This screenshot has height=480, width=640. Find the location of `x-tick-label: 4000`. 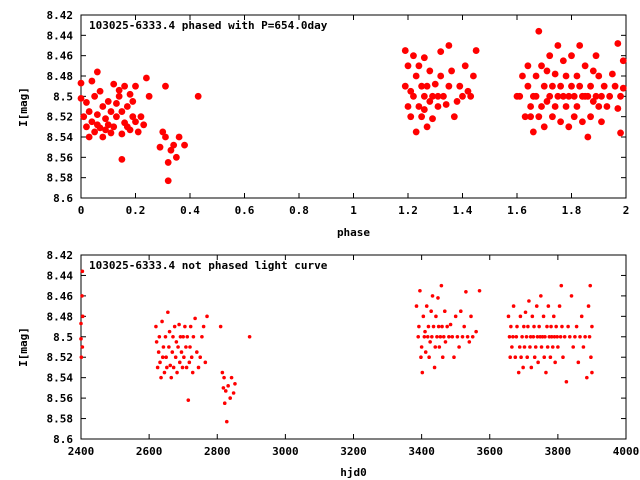

x-tick-label: 4000 is located at coordinates (626, 451).